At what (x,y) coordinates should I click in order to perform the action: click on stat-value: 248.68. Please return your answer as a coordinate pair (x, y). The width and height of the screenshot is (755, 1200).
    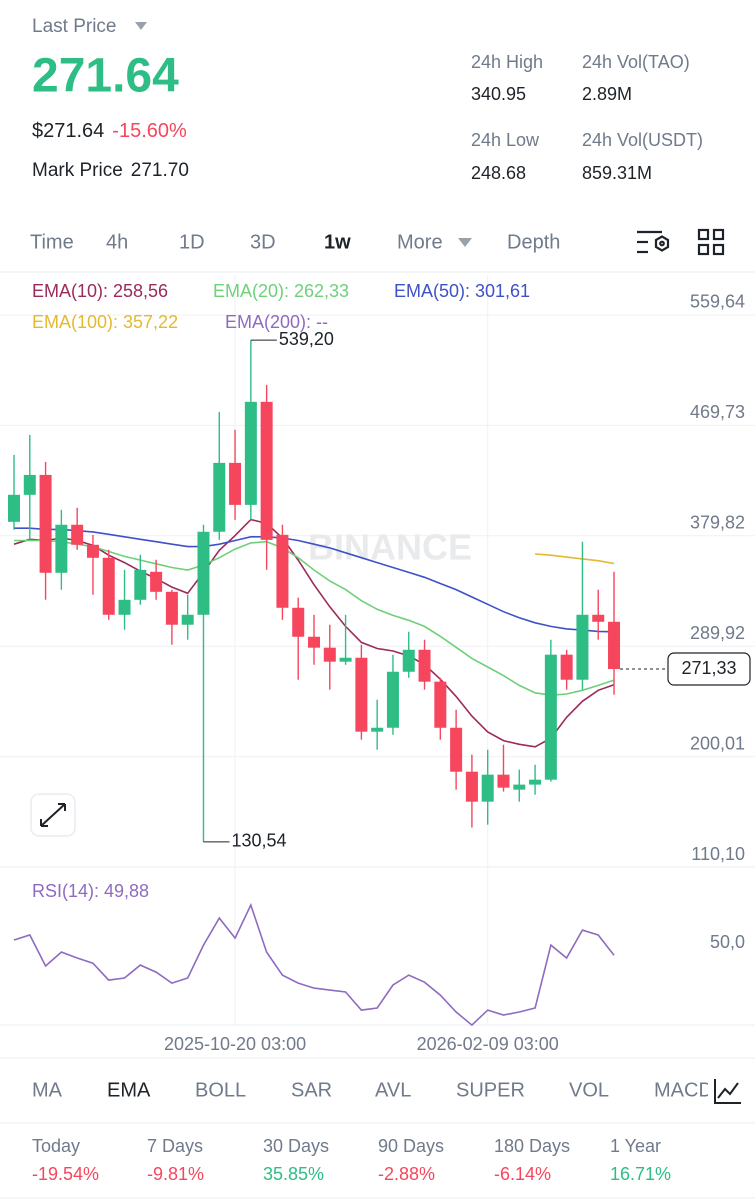
    Looking at the image, I should click on (498, 173).